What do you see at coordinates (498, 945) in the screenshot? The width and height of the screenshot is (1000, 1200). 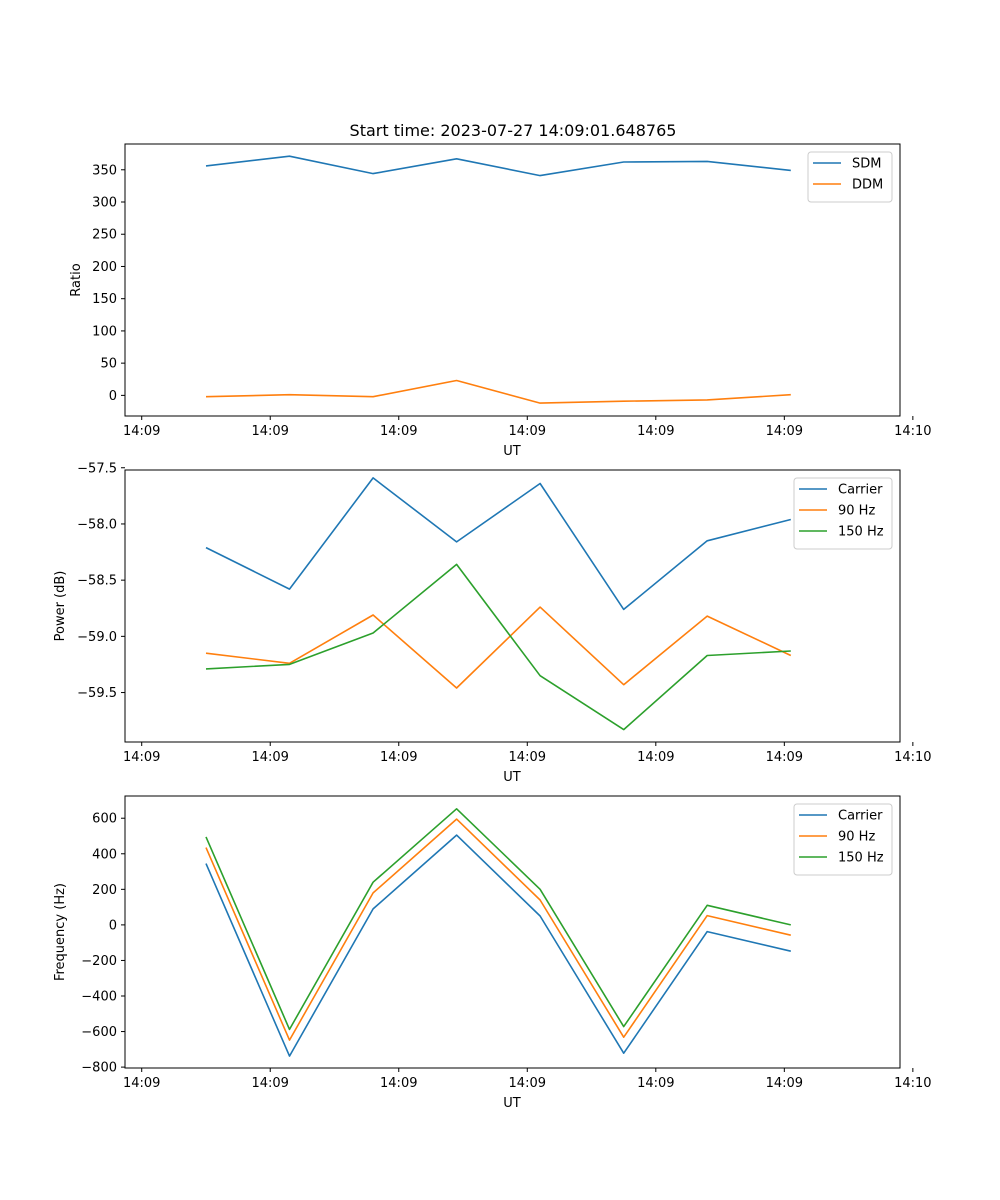 I see `frequency-series-carrier-line` at bounding box center [498, 945].